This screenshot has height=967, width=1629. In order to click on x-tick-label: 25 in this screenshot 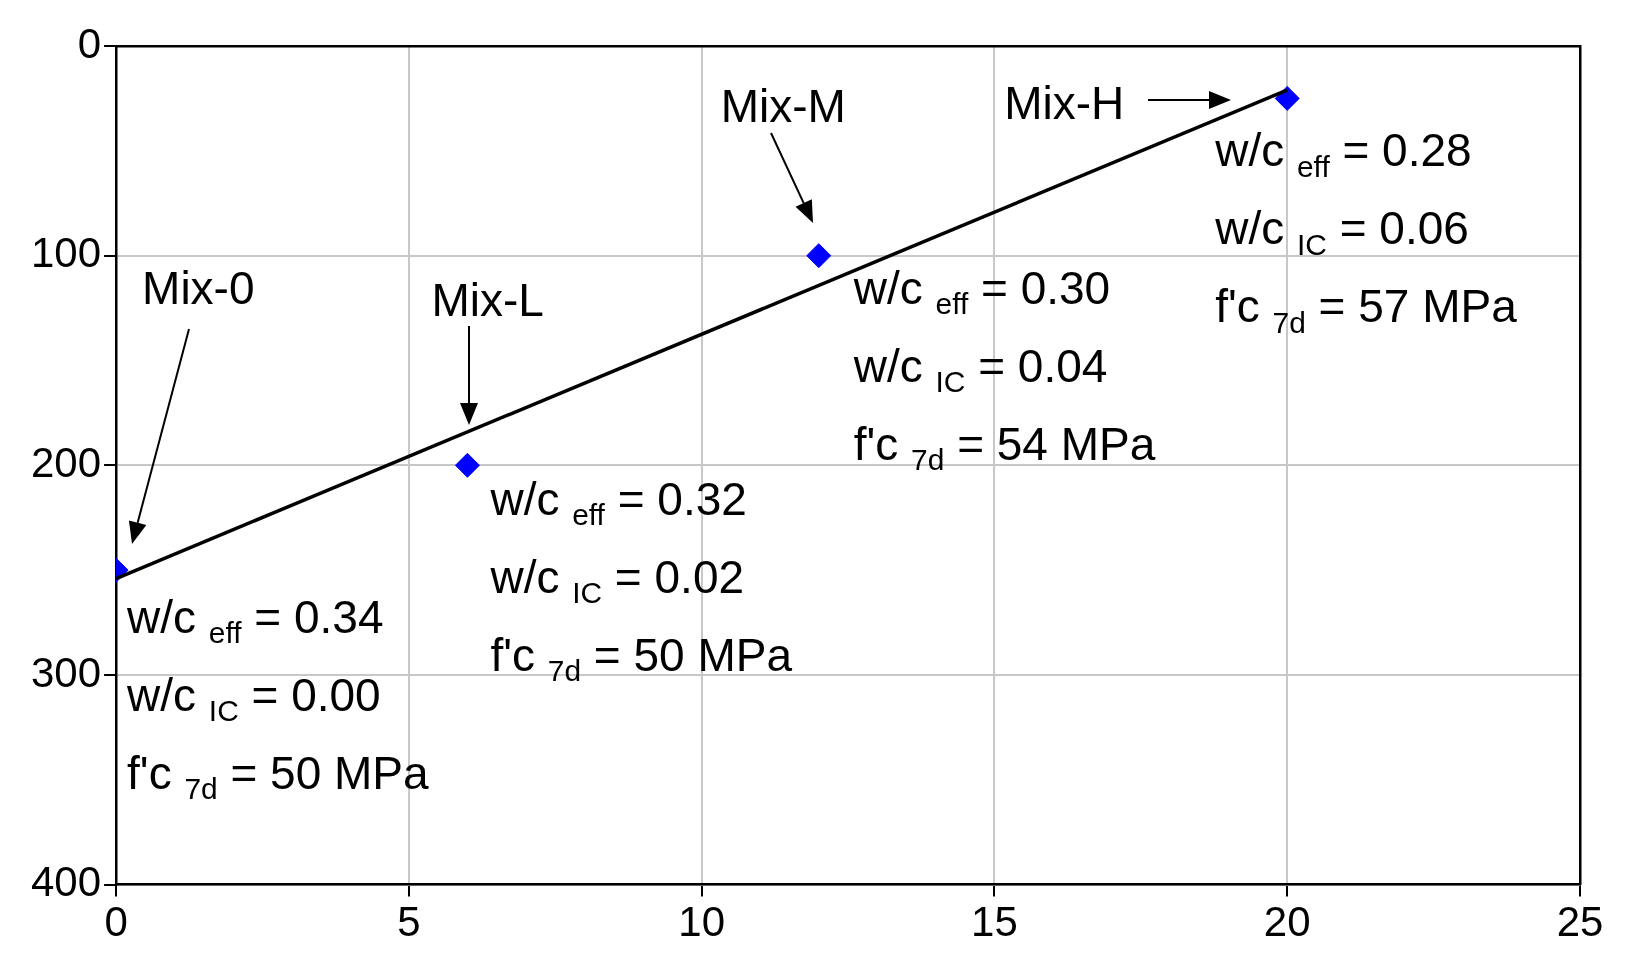, I will do `click(1580, 922)`.